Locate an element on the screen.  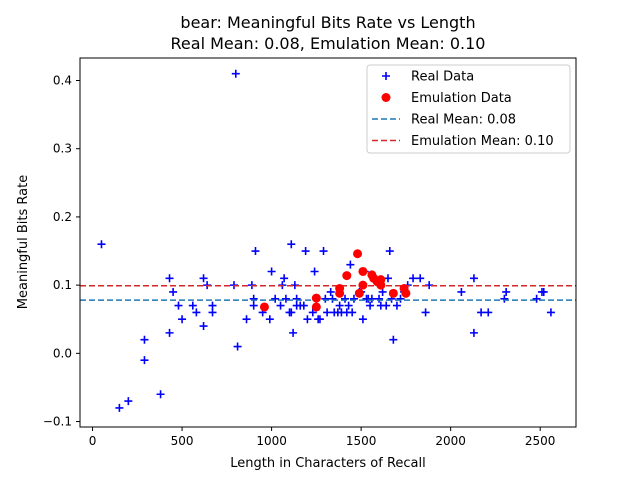
y-tick-label: 0.4 is located at coordinates (62, 81).